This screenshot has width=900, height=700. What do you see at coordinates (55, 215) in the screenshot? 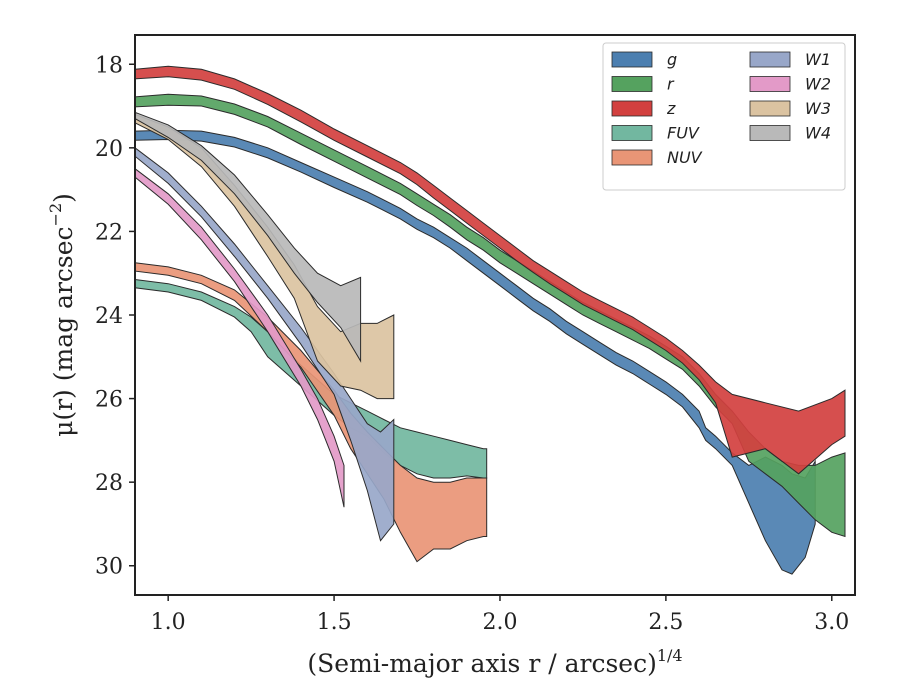
I see `y-axis-label-exponent: −2` at bounding box center [55, 215].